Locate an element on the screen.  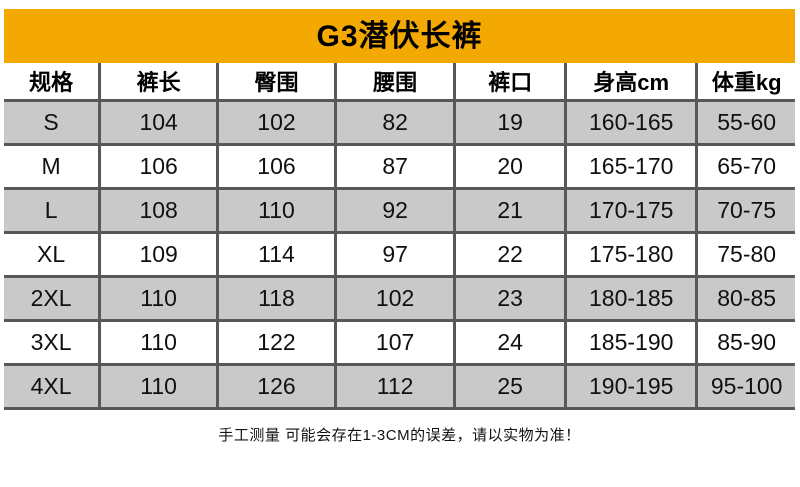
value-cell: 55-60 is located at coordinates (745, 122).